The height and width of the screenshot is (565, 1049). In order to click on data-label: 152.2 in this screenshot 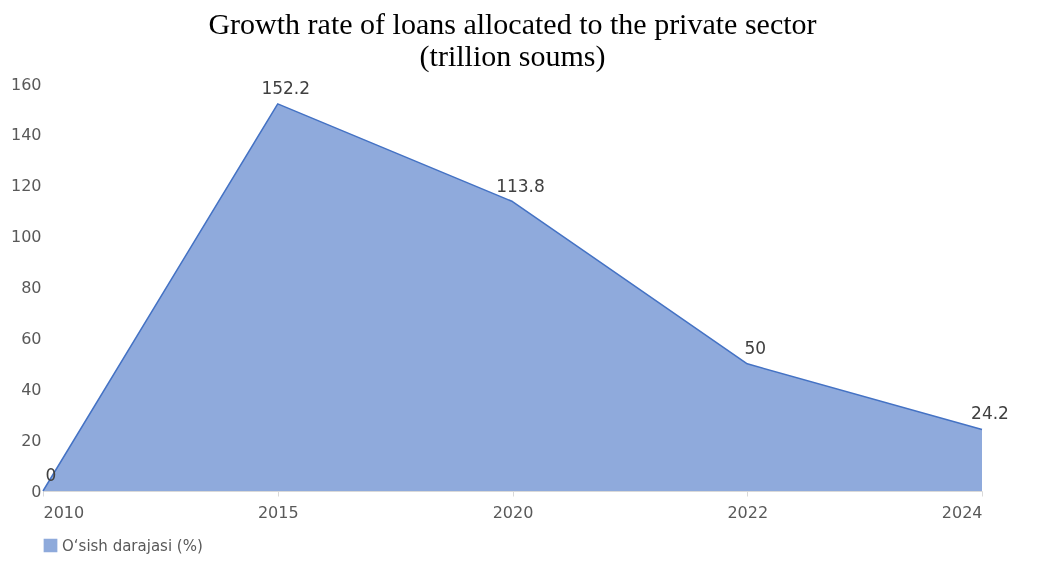, I will do `click(286, 87)`.